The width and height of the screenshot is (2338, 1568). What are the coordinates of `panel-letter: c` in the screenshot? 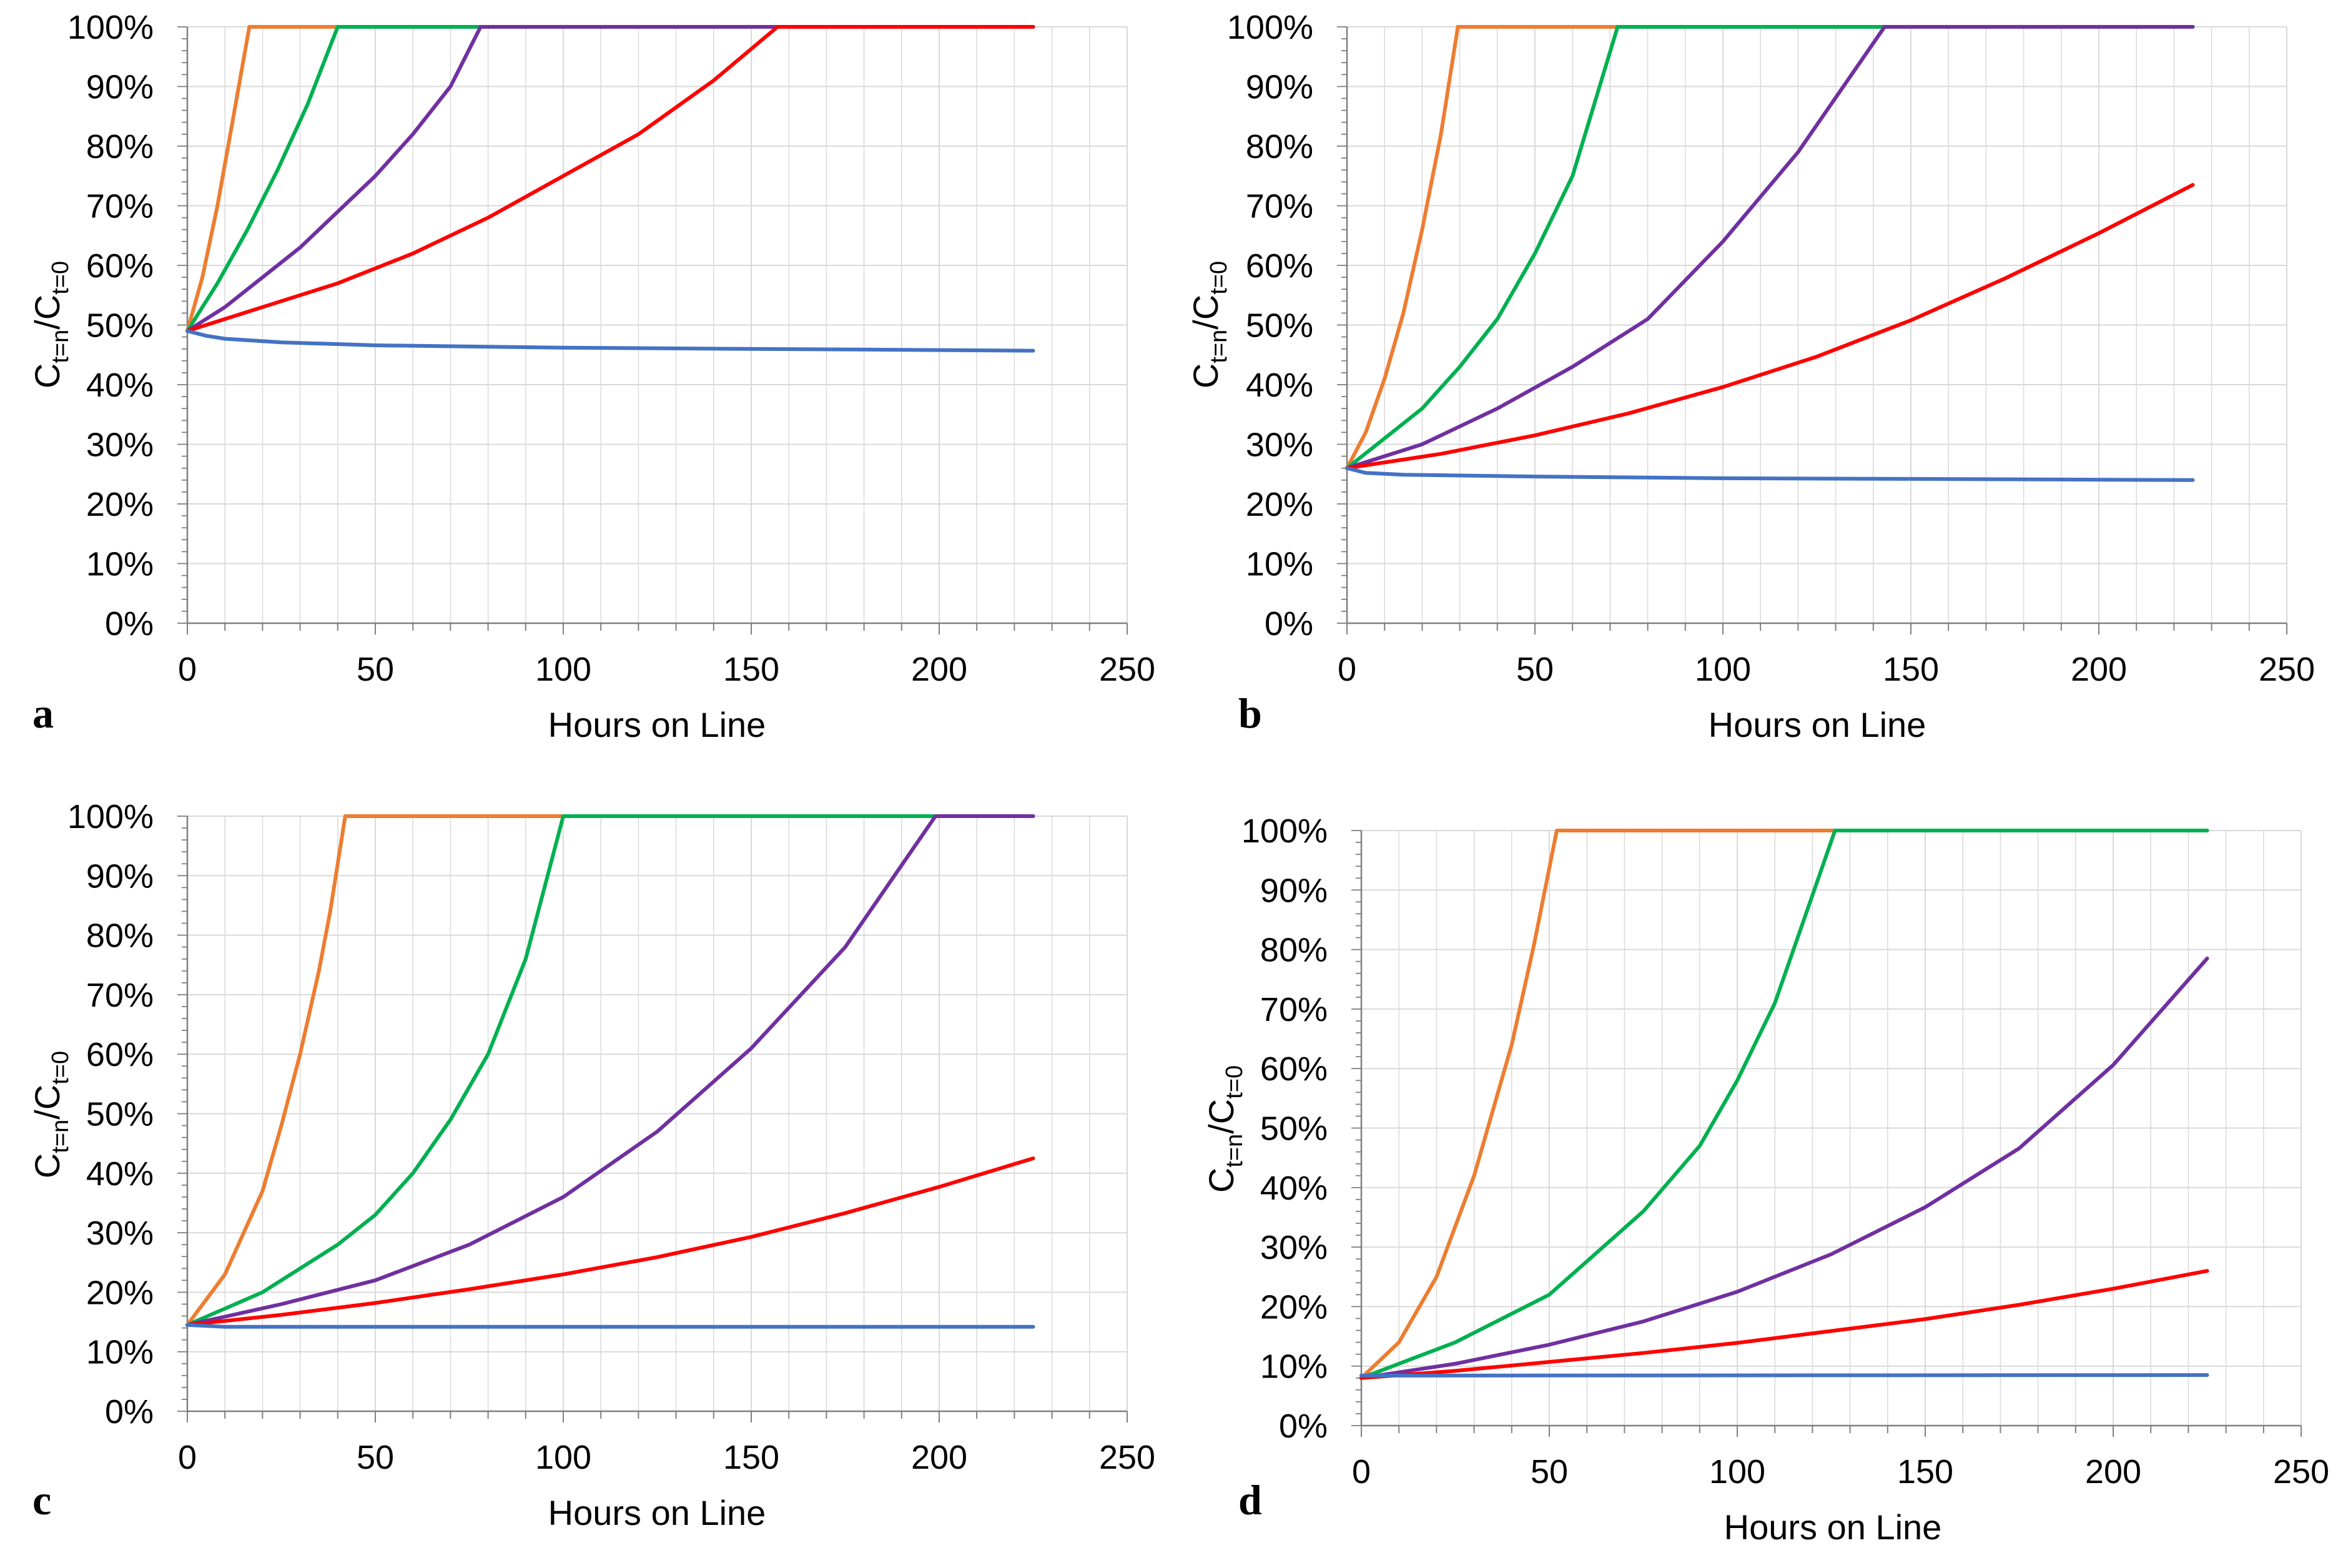 It's located at (41, 1500).